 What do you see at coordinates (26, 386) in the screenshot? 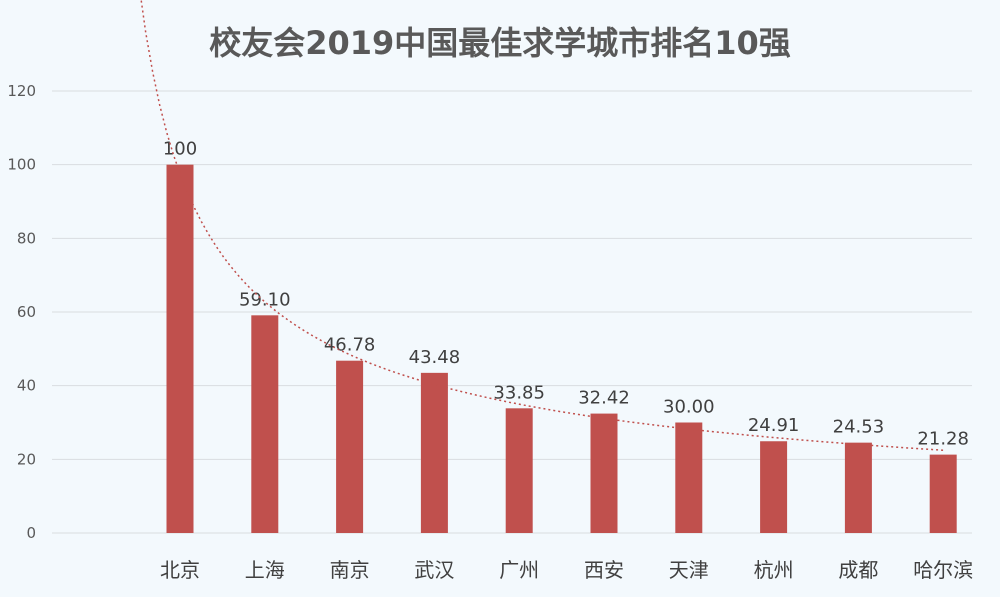
I see `y-tick-label: 40` at bounding box center [26, 386].